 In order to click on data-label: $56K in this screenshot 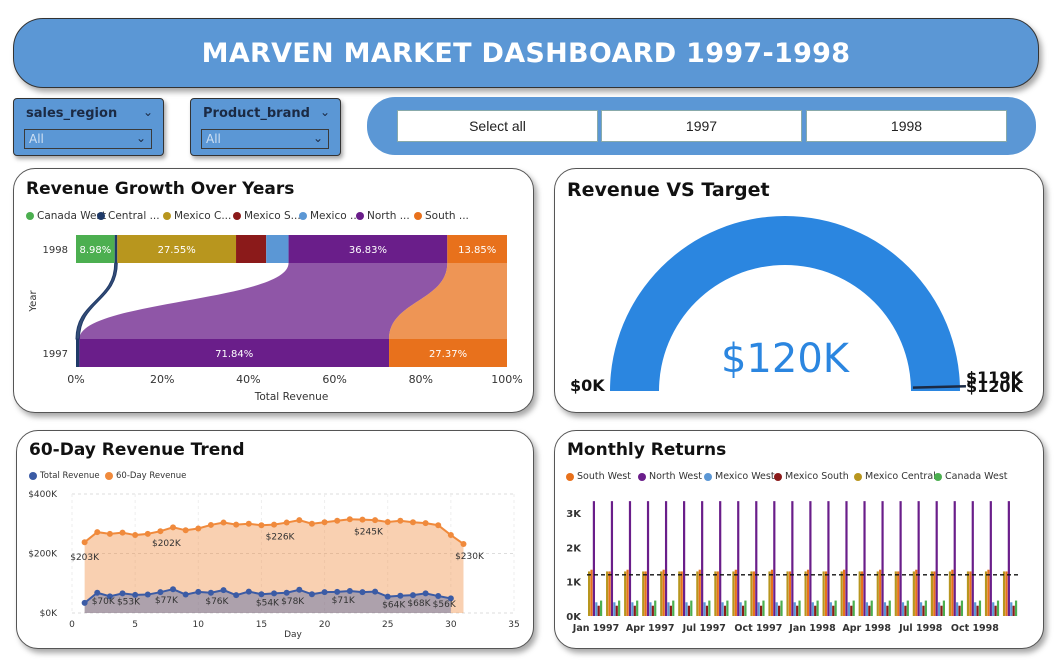, I will do `click(445, 605)`.